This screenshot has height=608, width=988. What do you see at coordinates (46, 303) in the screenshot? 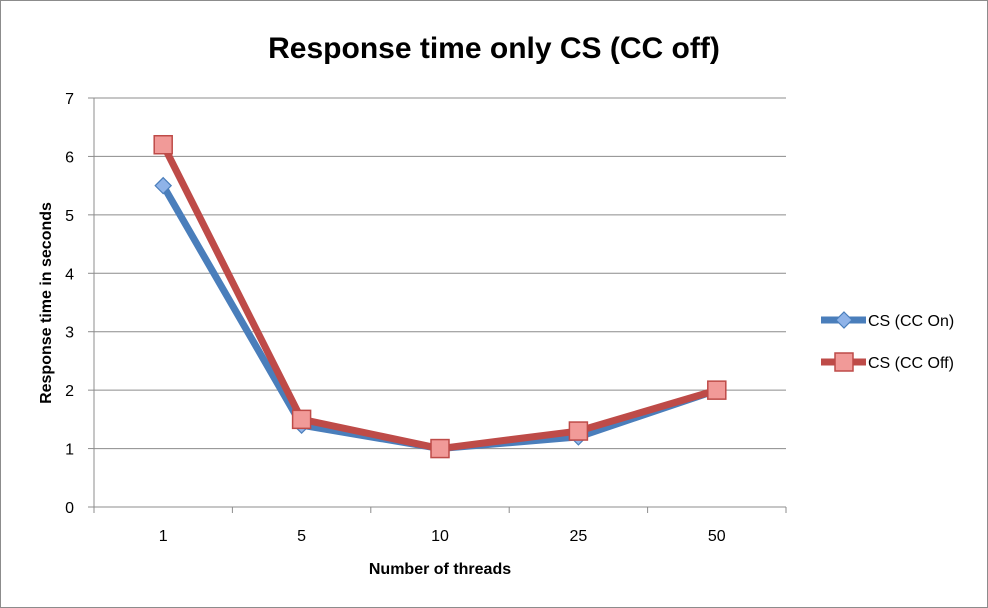
I see `y-axis-title: Response time in seconds` at bounding box center [46, 303].